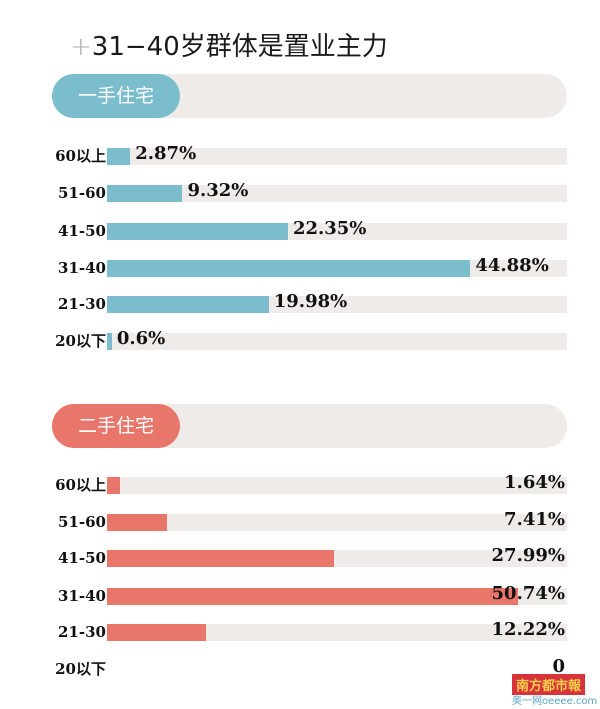 Image resolution: width=600 pixels, height=709 pixels. I want to click on value-label: 0.6%, so click(141, 338).